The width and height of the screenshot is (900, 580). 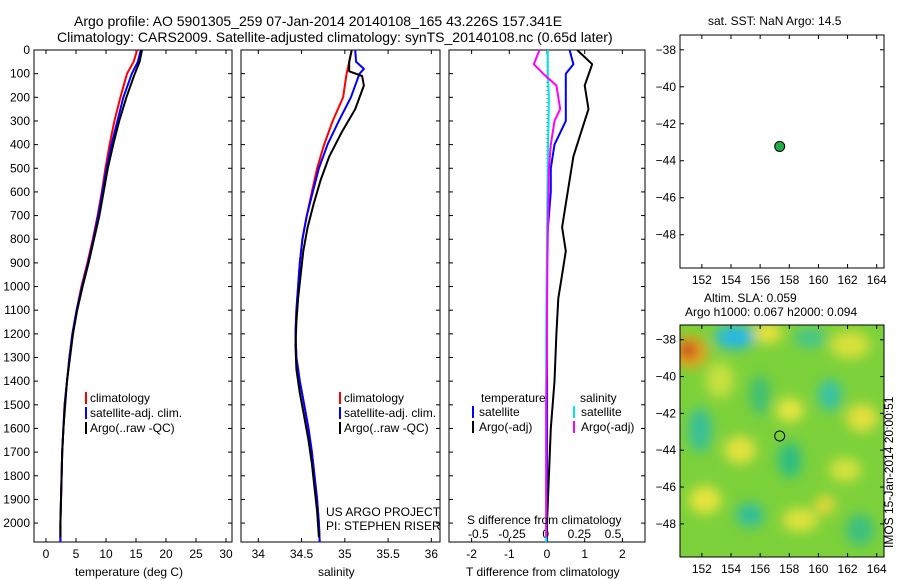 I want to click on y-tick-label: −46, so click(x=666, y=487).